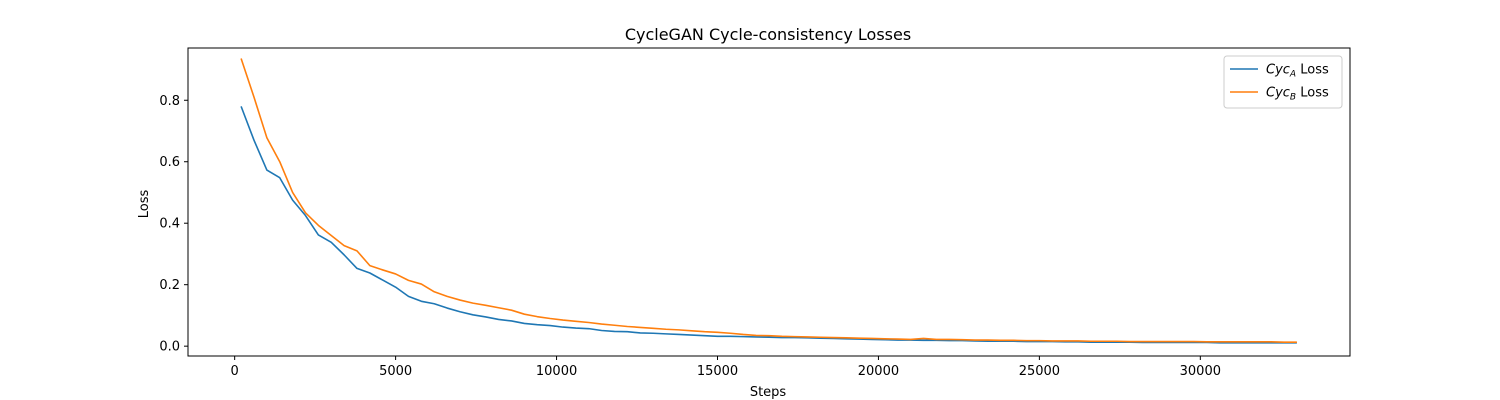  What do you see at coordinates (1297, 94) in the screenshot?
I see `legend-entry-label: CycB Loss` at bounding box center [1297, 94].